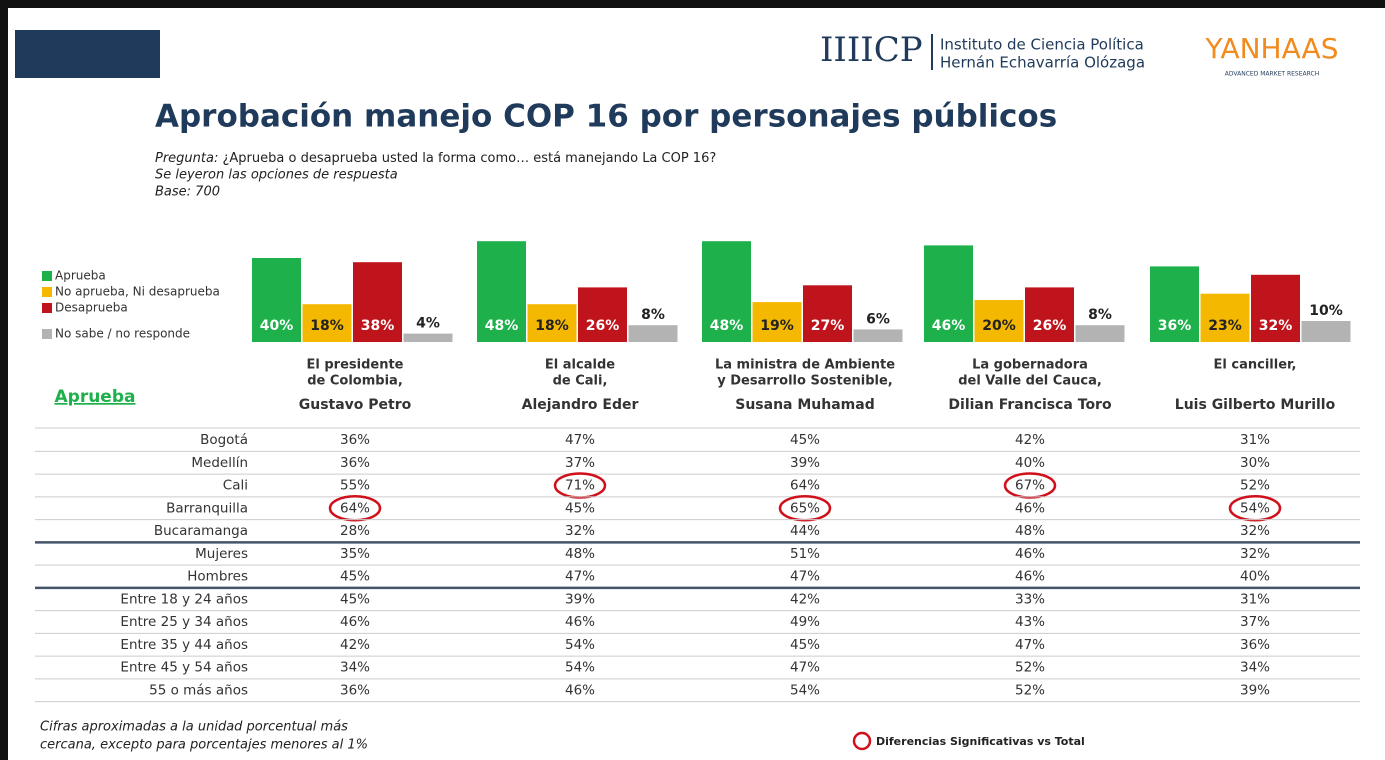  Describe the element at coordinates (1255, 463) in the screenshot. I see `cell: 30%` at that location.